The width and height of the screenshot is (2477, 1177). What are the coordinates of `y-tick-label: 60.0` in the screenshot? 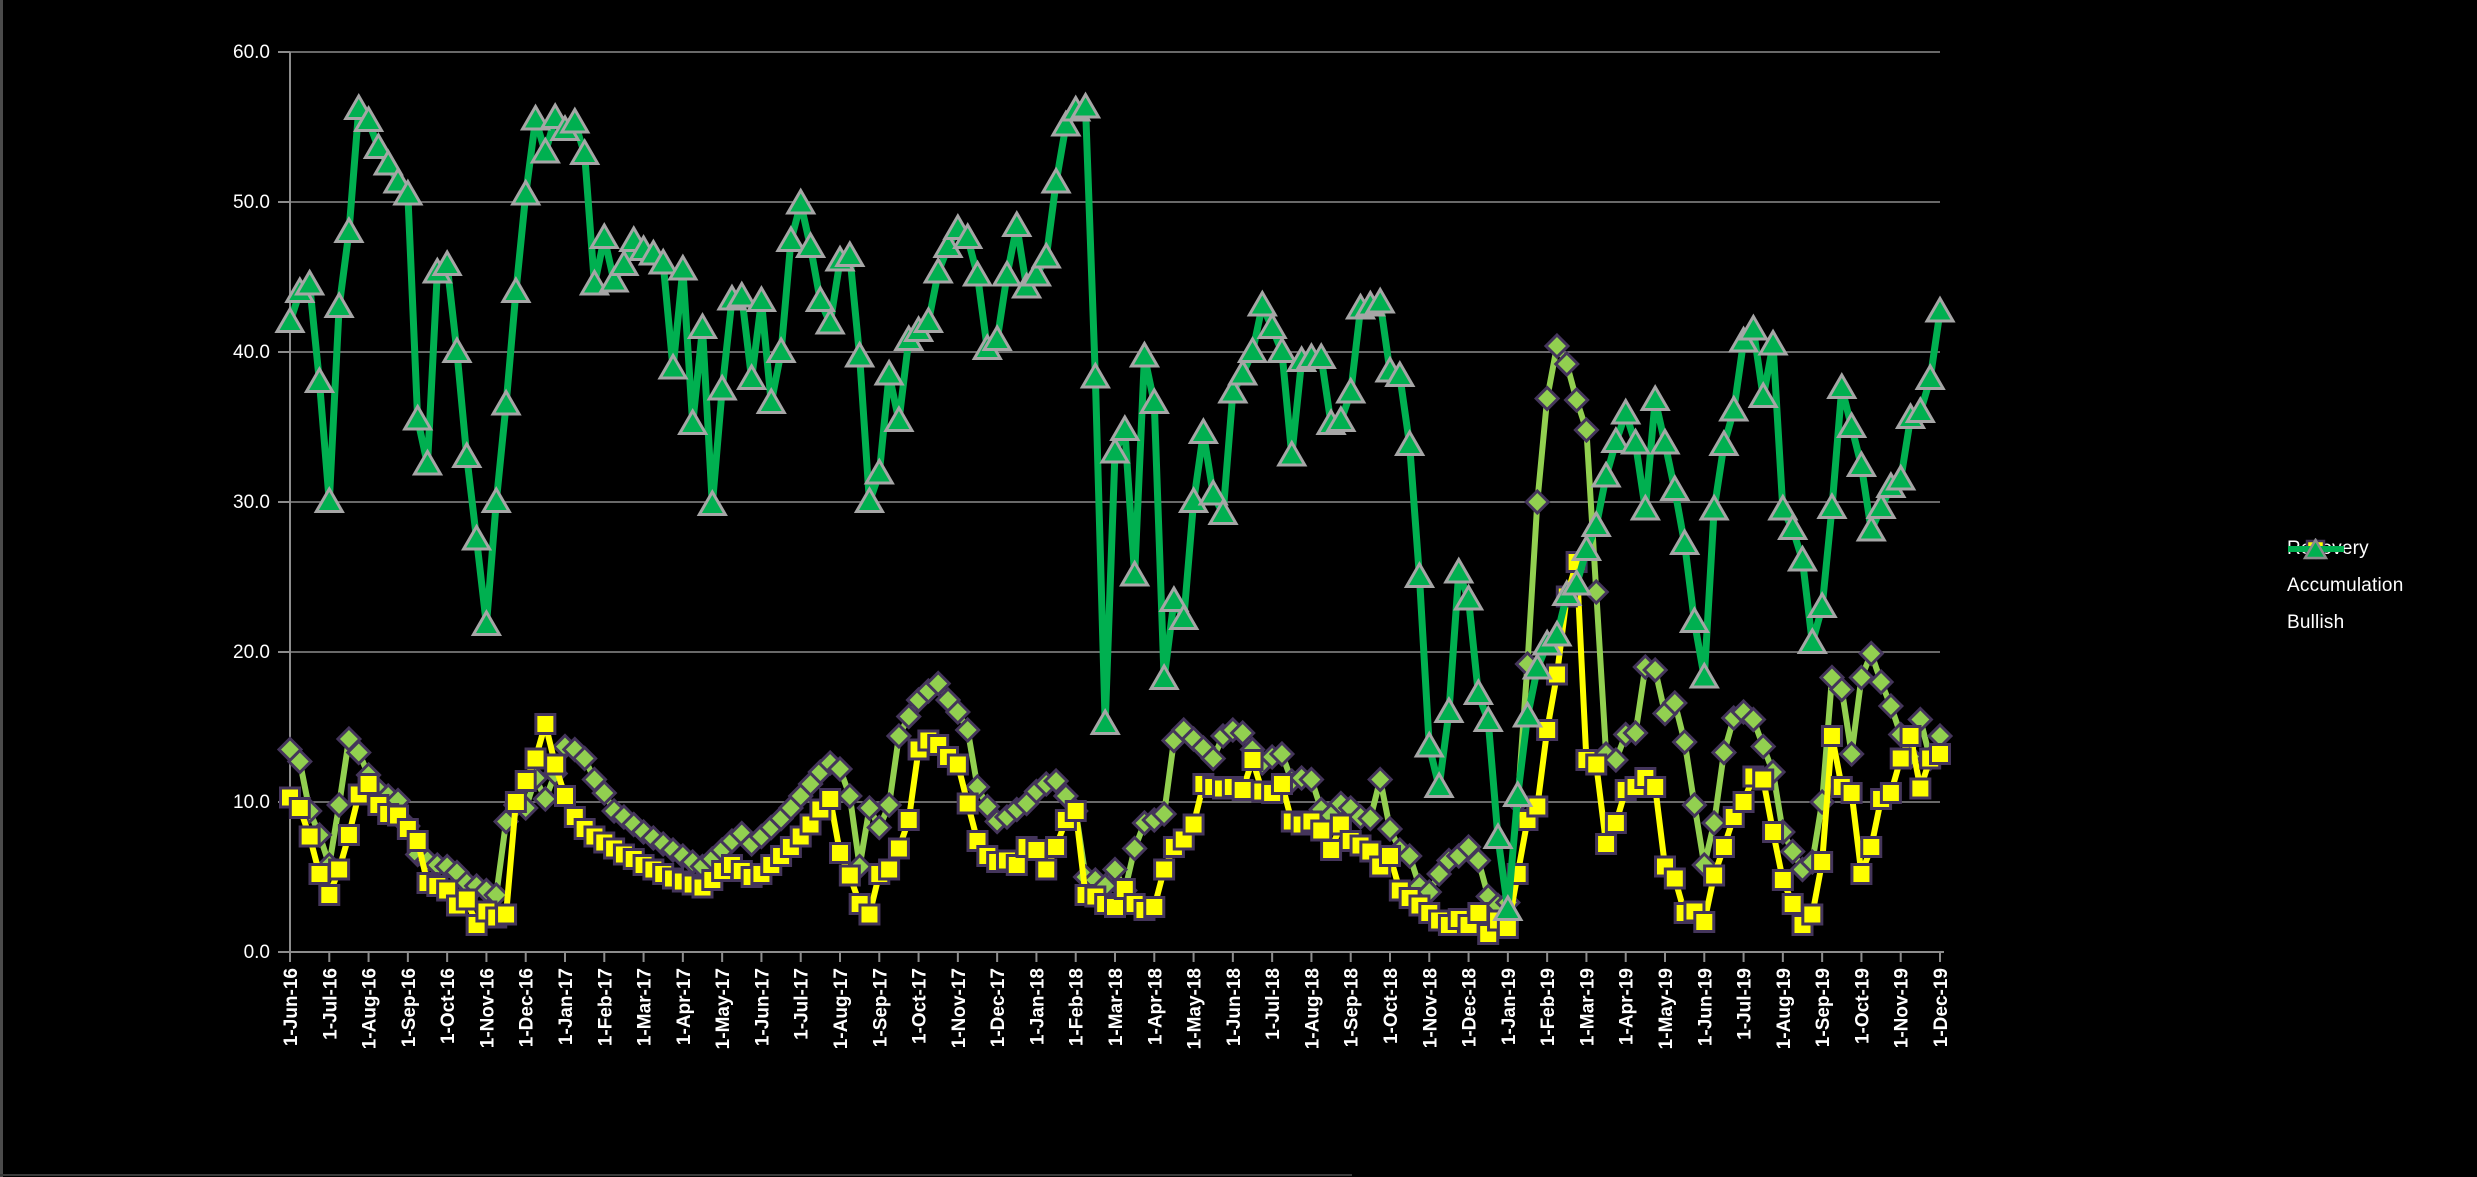 It's located at (251, 52).